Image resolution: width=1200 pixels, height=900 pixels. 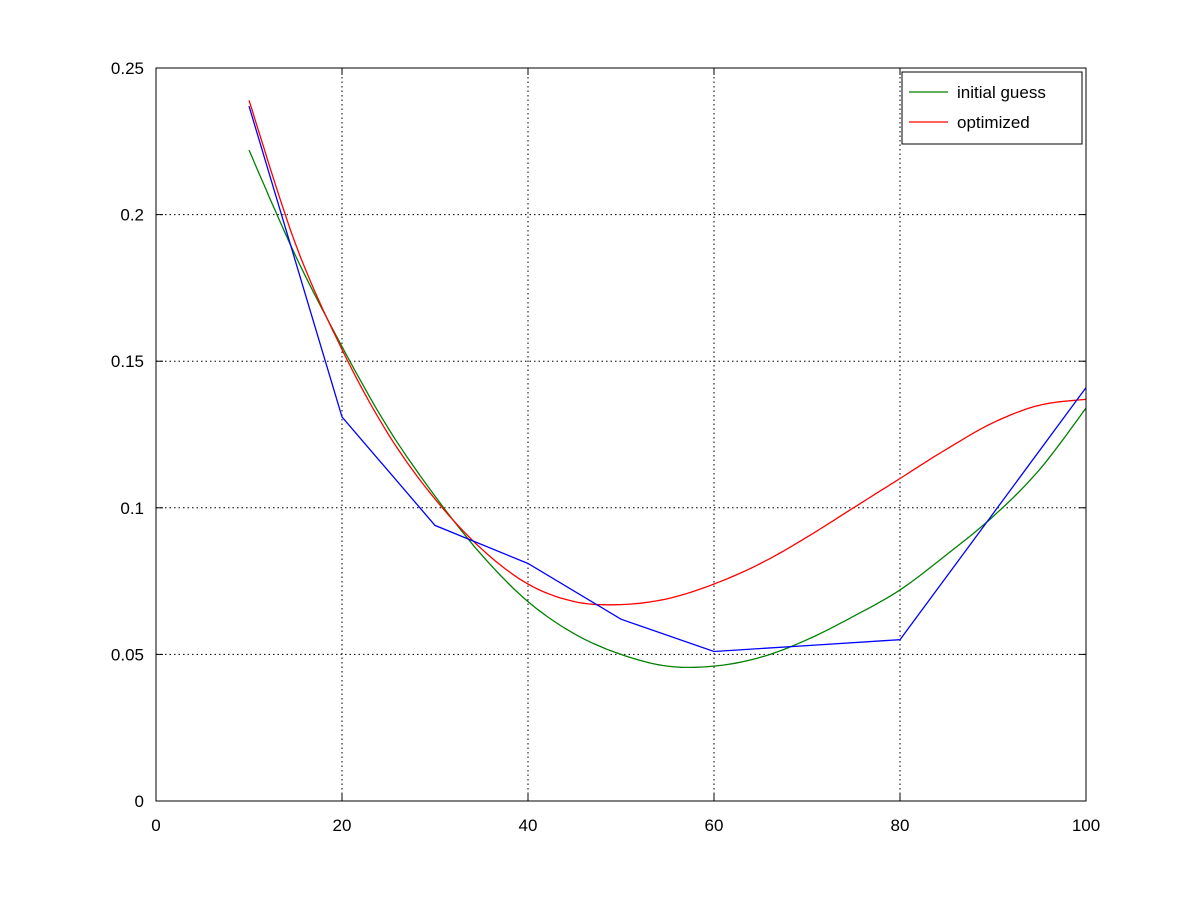 What do you see at coordinates (528, 825) in the screenshot?
I see `x-tick-label: 40` at bounding box center [528, 825].